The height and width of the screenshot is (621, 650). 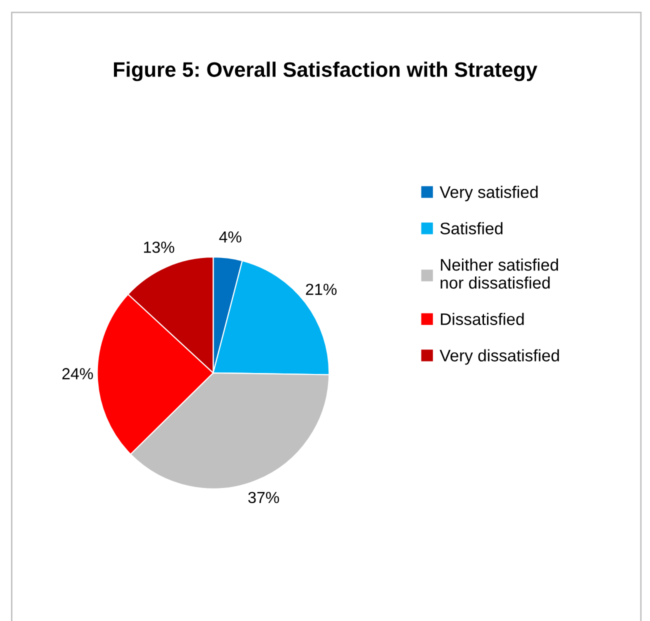 I want to click on legend-label: Satisfied, so click(x=471, y=228).